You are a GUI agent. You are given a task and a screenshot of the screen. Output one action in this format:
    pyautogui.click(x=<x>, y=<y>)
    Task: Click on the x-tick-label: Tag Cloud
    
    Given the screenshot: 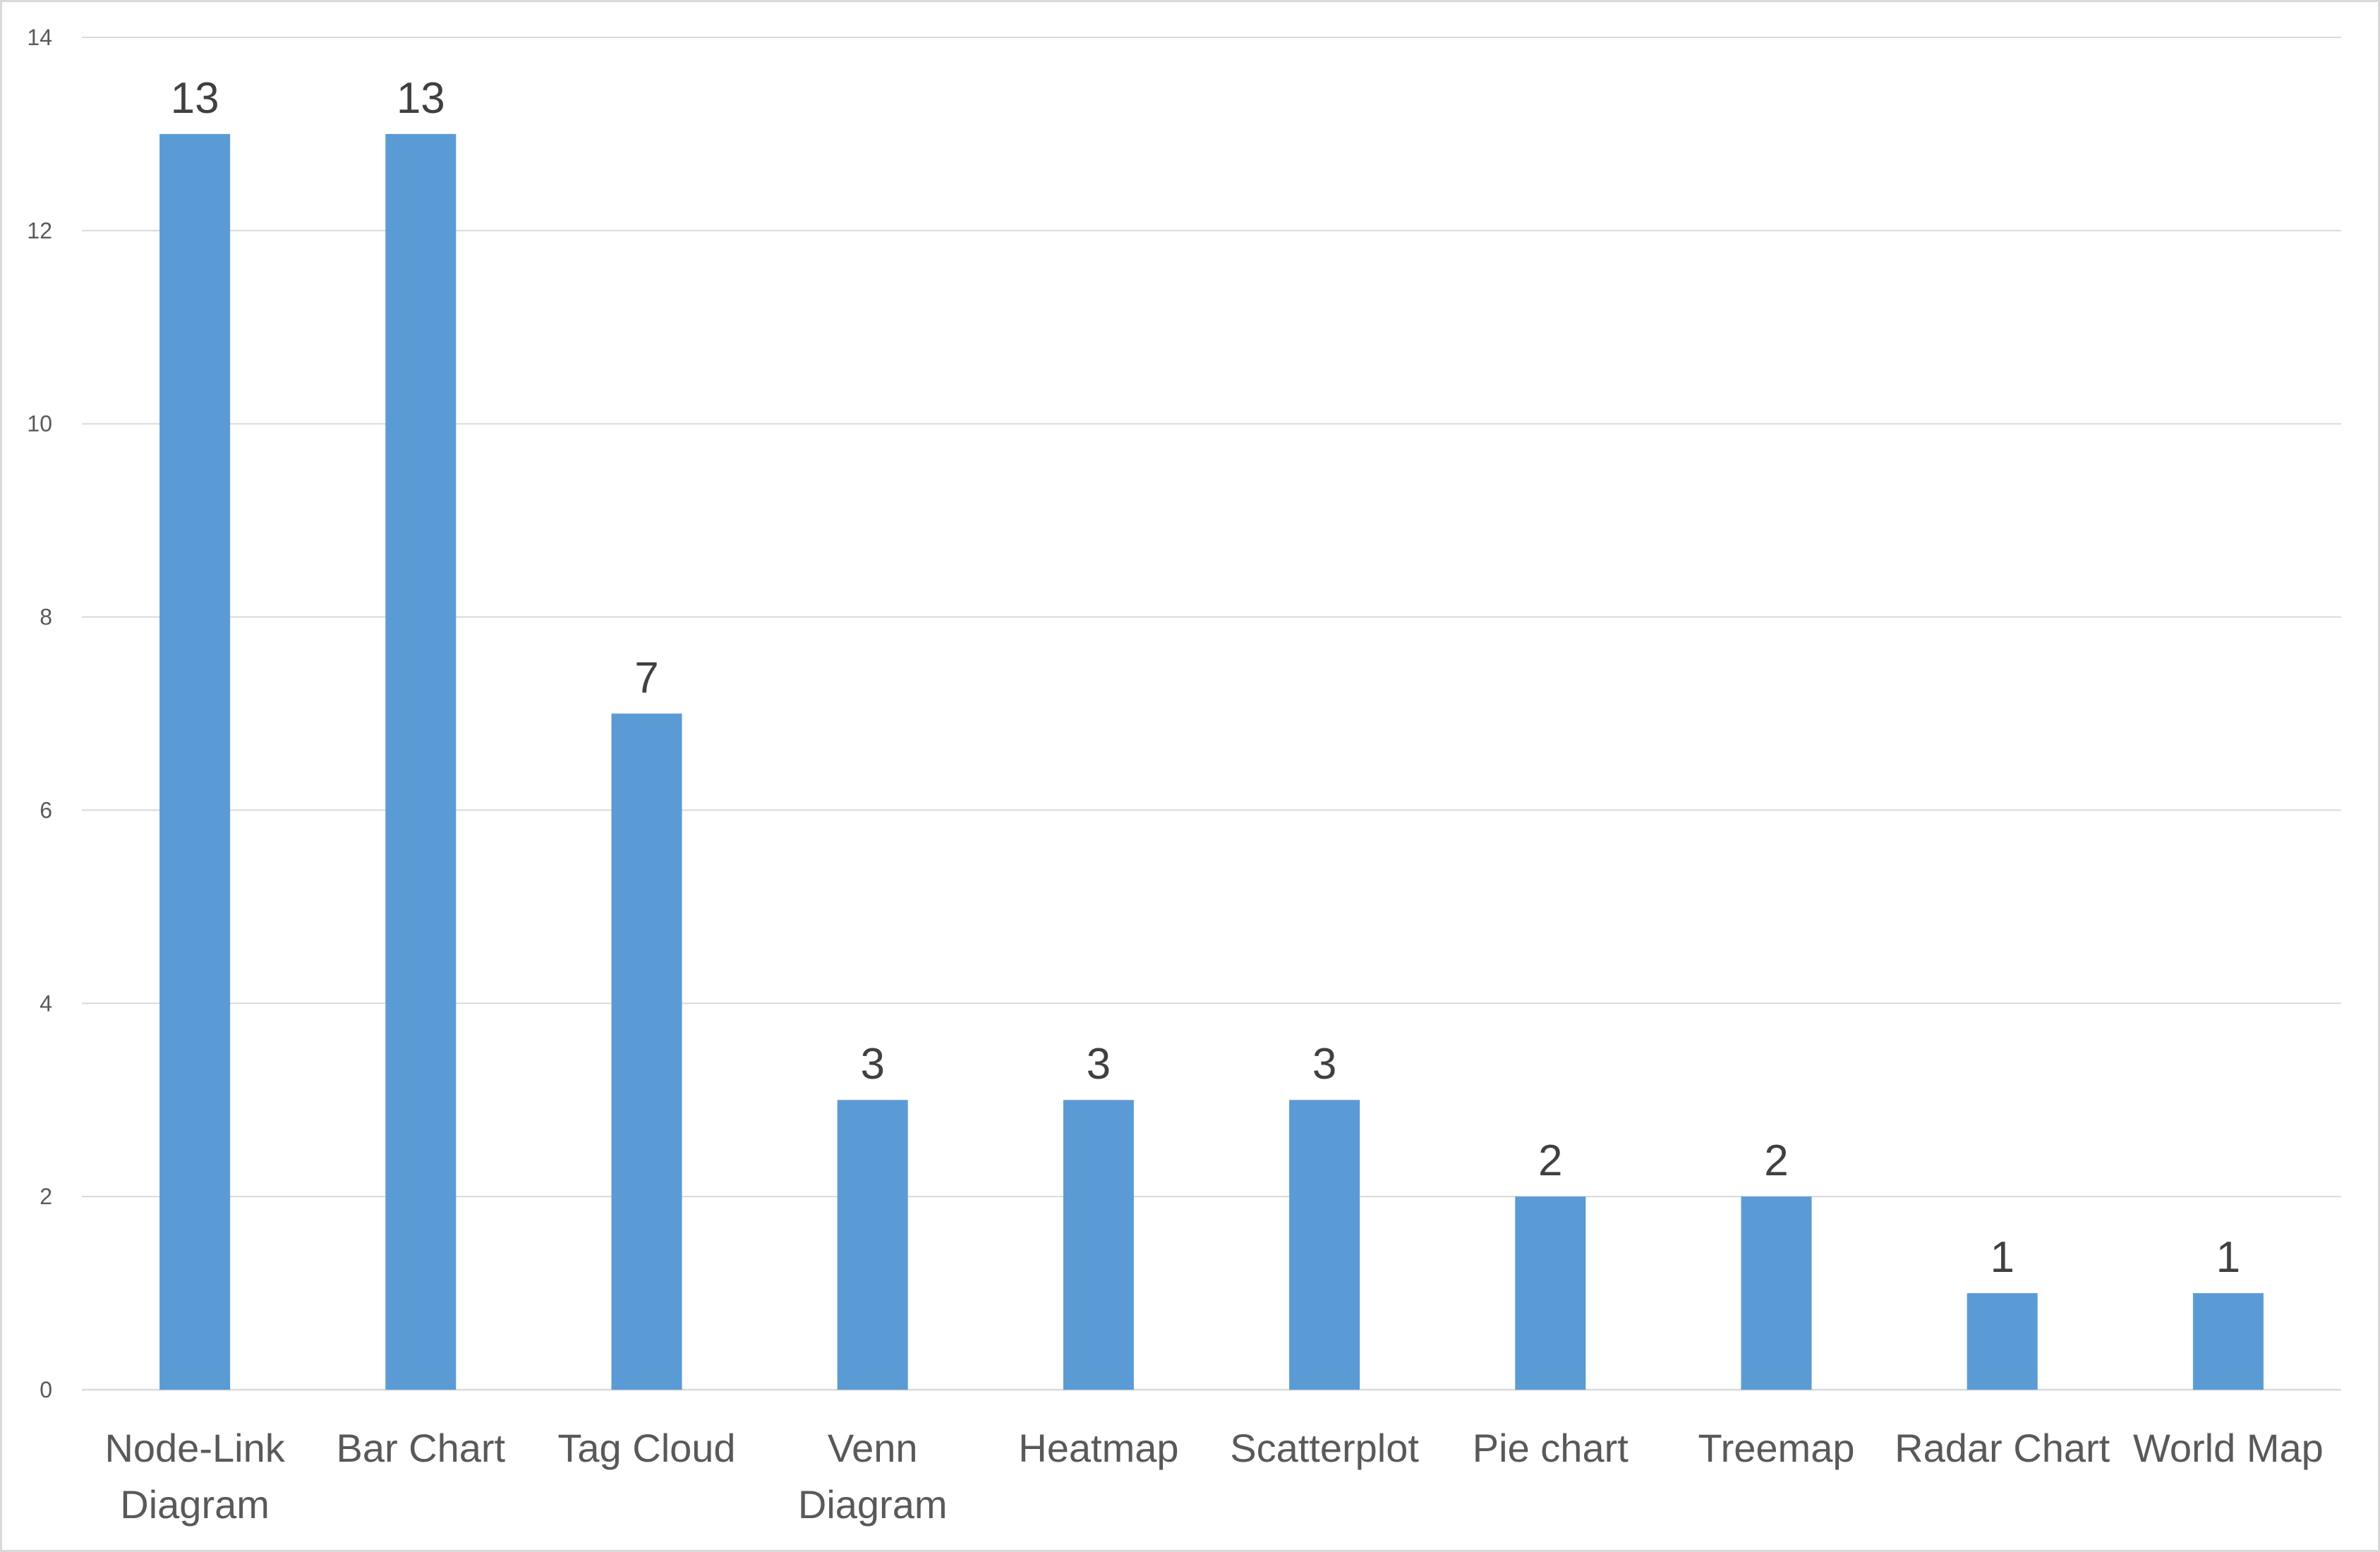 What is the action you would take?
    pyautogui.click(x=646, y=1448)
    